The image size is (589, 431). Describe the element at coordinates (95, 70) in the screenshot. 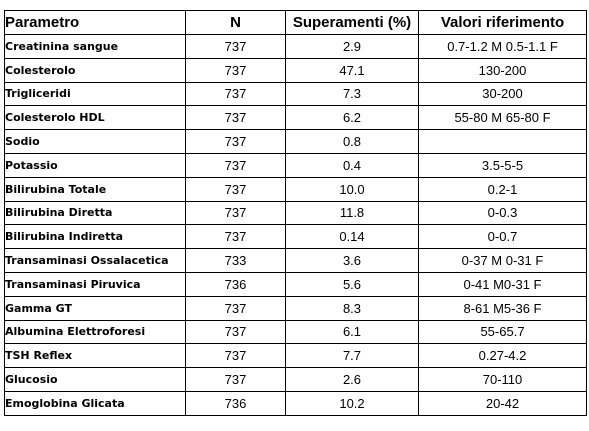

I see `cell-parametro: Colesterolo` at that location.